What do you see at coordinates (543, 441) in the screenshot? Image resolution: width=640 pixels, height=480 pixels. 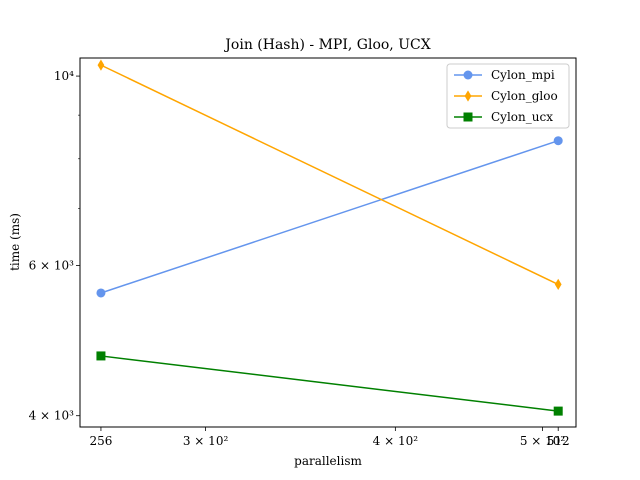 I see `x-tick-label: 5 × 10²` at bounding box center [543, 441].